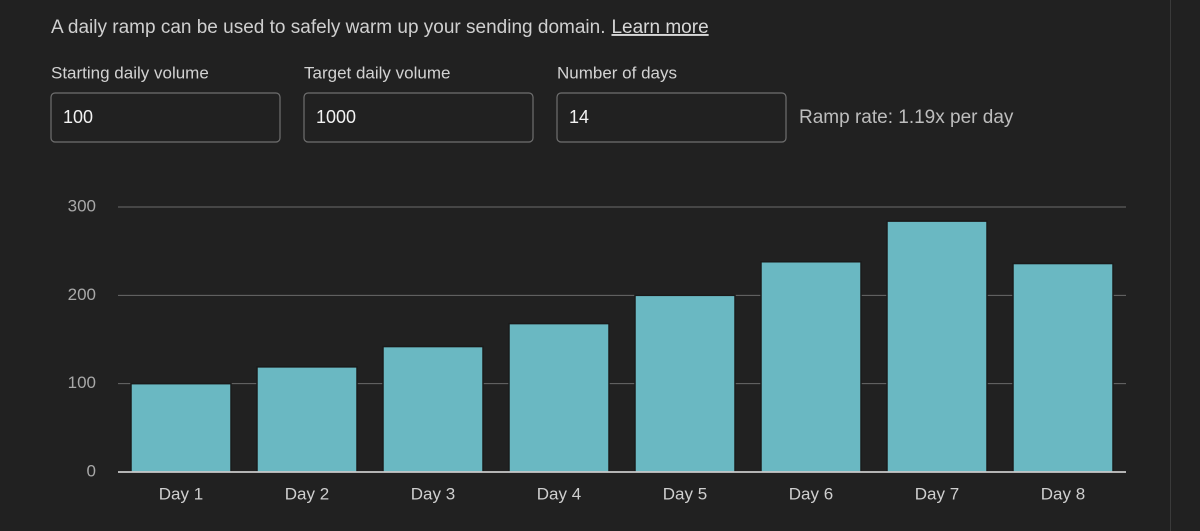 This screenshot has width=1200, height=531. What do you see at coordinates (181, 493) in the screenshot?
I see `x-tick-label: Day 1` at bounding box center [181, 493].